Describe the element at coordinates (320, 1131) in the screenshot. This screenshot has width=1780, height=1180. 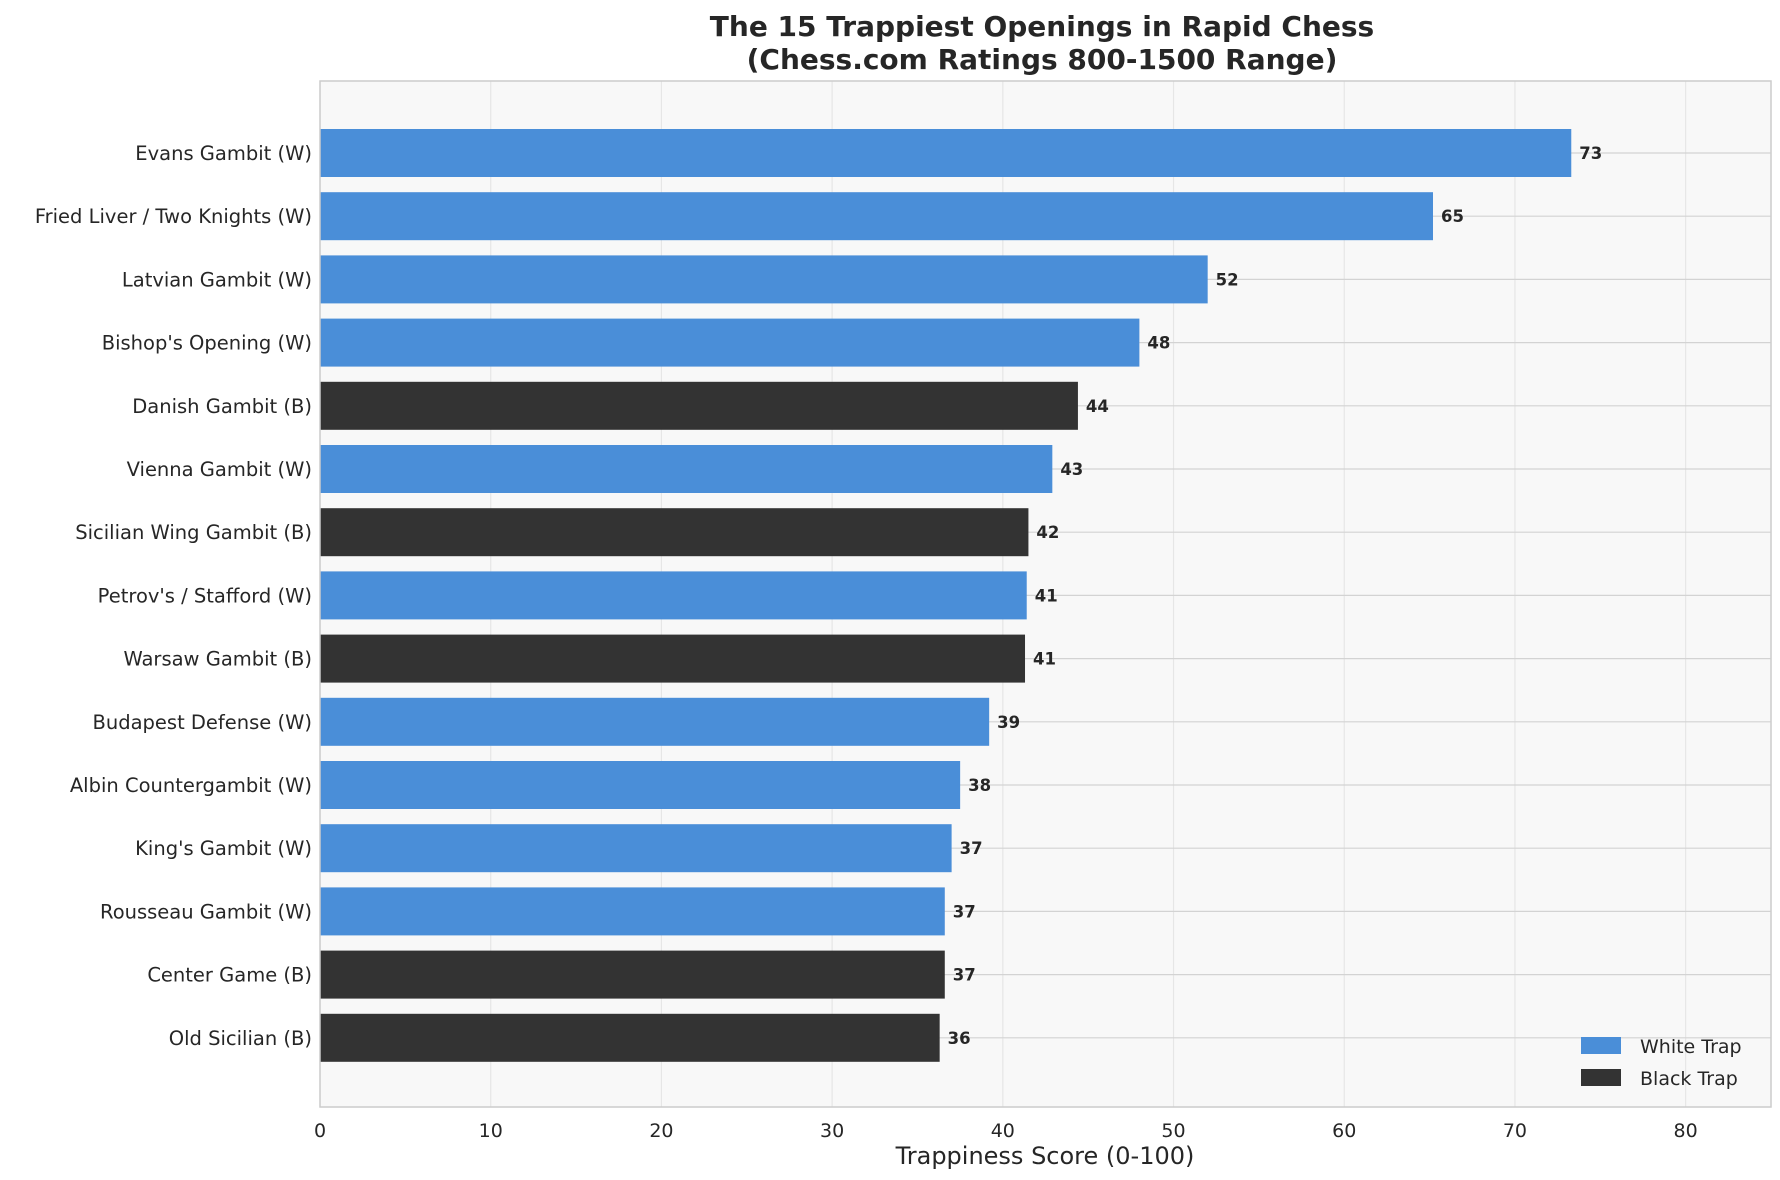
I see `x-tick-label: 0` at that location.